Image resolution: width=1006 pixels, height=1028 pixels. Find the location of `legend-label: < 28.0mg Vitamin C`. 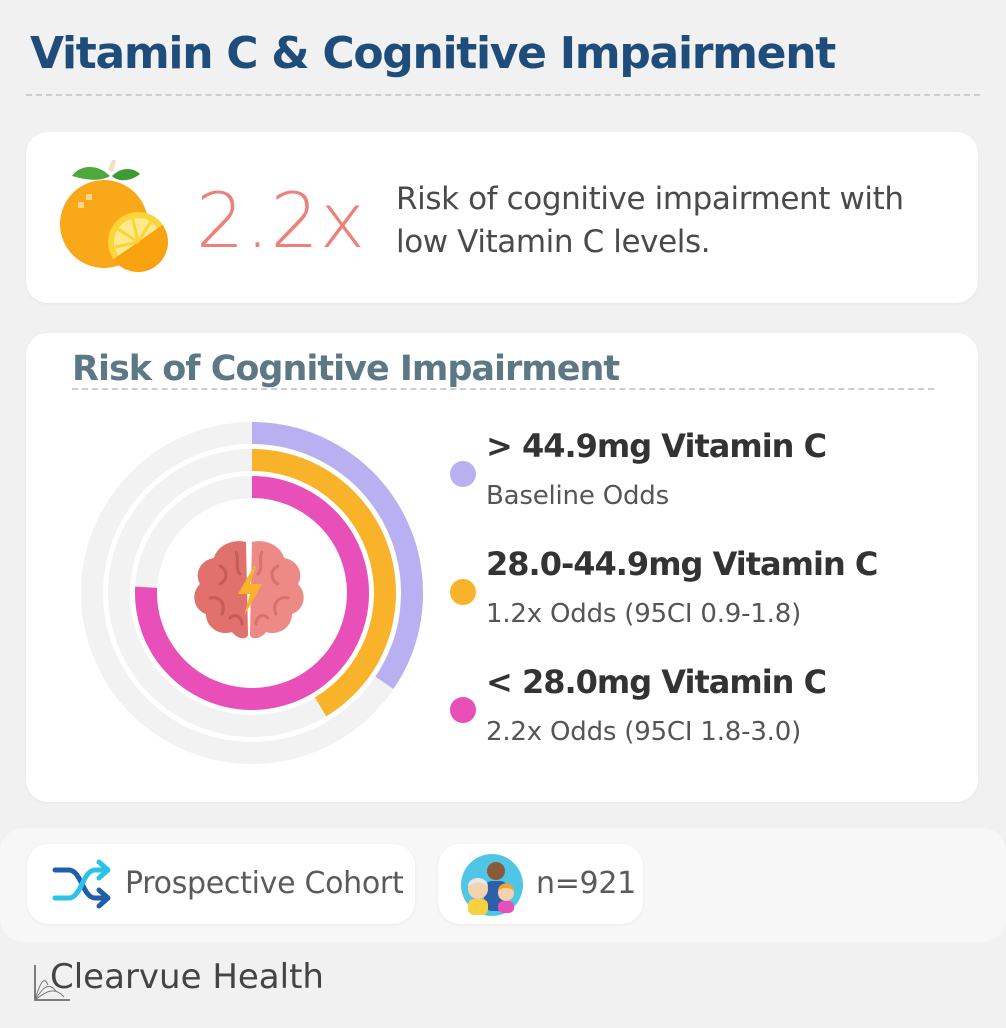

legend-label: < 28.0mg Vitamin C is located at coordinates (656, 682).